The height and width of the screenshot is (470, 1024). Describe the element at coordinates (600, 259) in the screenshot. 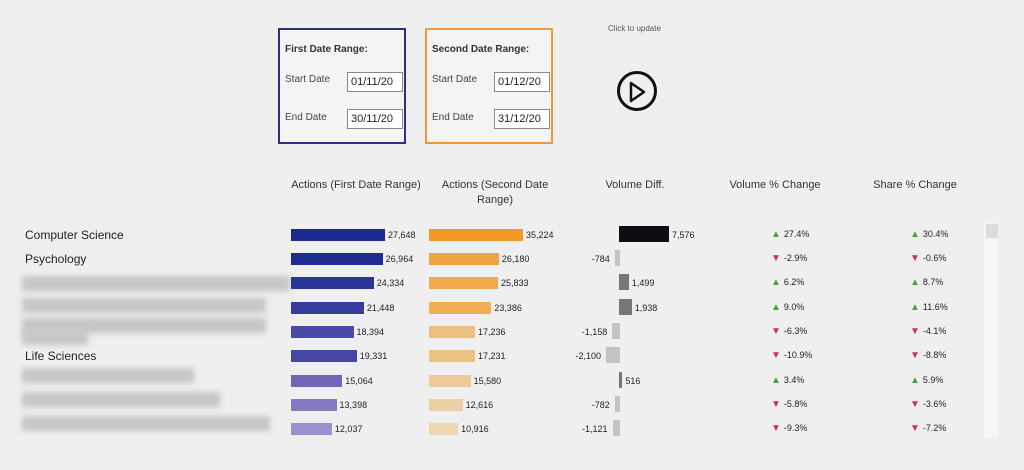

I see `volume-diff-value: -784` at that location.